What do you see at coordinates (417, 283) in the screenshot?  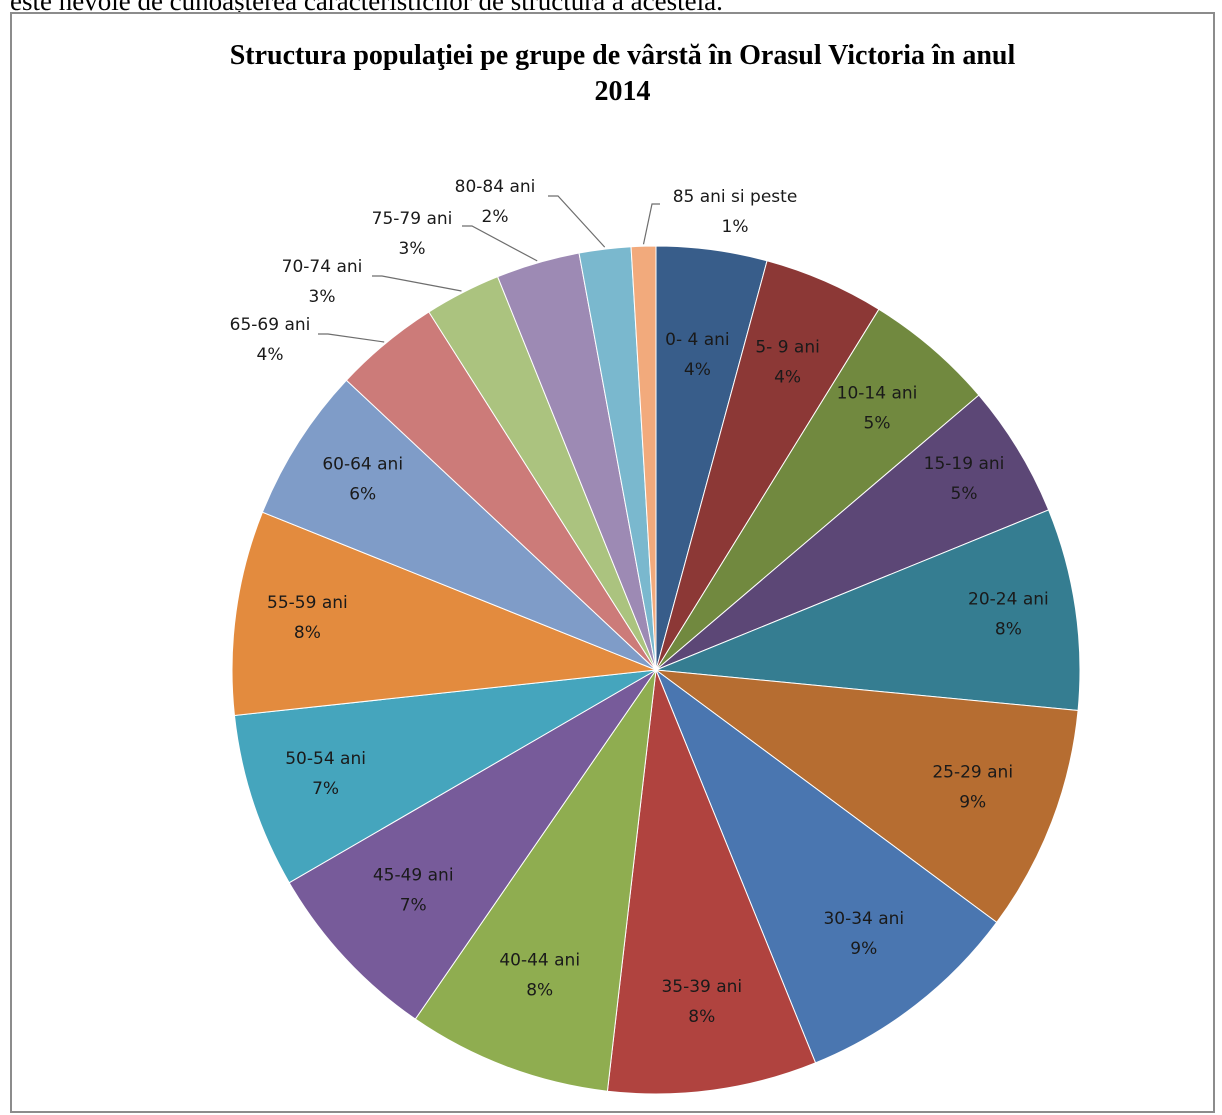 I see `leader-line-70-74-ani` at bounding box center [417, 283].